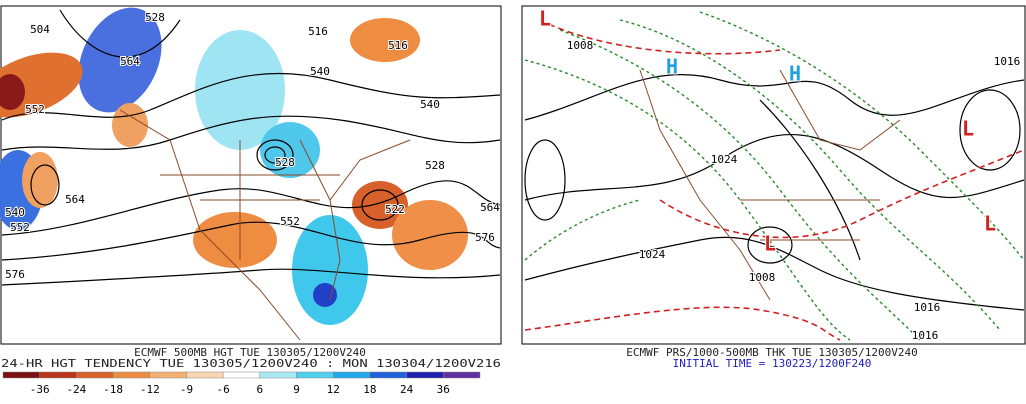 Image resolution: width=1026 pixels, height=404 pixels. What do you see at coordinates (250, 352) in the screenshot?
I see `left-title: ECMWF 500MB HGT TUE 130305/1200V240` at bounding box center [250, 352].